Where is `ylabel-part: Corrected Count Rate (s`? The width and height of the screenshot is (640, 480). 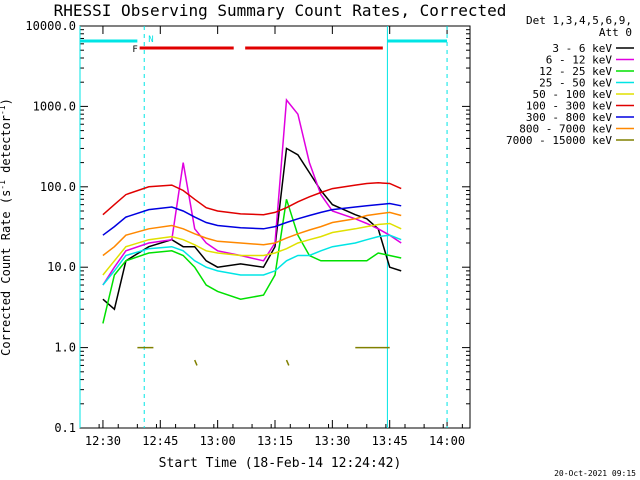
ylabel-part: Corrected Count Rate (s is located at coordinates (6, 273).